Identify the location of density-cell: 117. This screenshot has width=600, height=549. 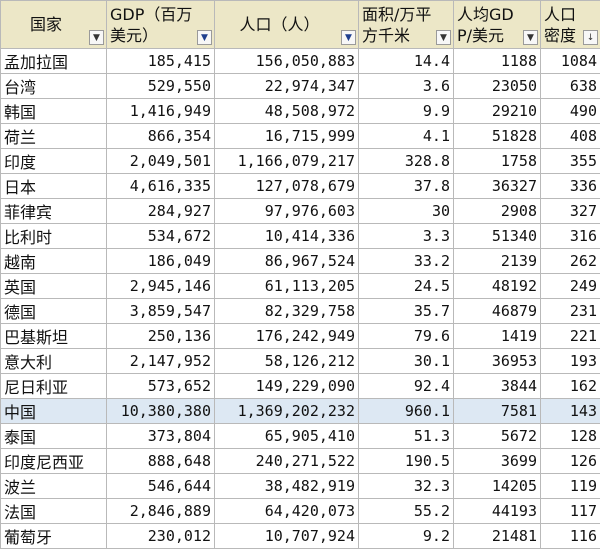
(570, 511).